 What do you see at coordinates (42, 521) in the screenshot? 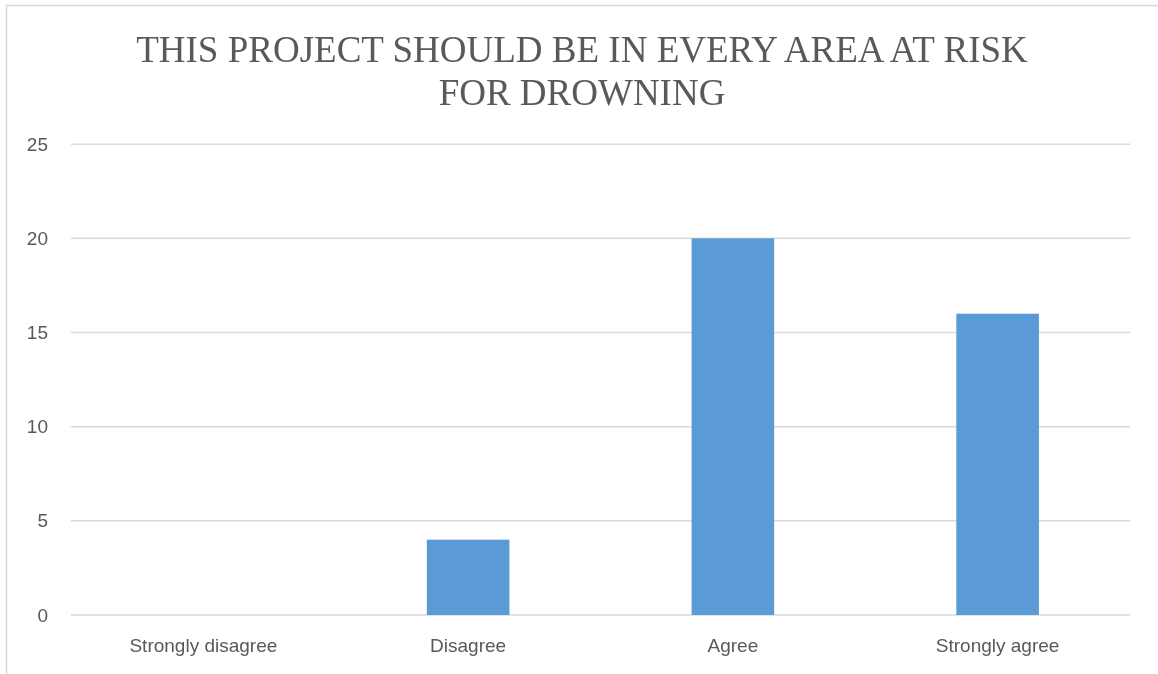
I see `y-tick-label: 5` at bounding box center [42, 521].